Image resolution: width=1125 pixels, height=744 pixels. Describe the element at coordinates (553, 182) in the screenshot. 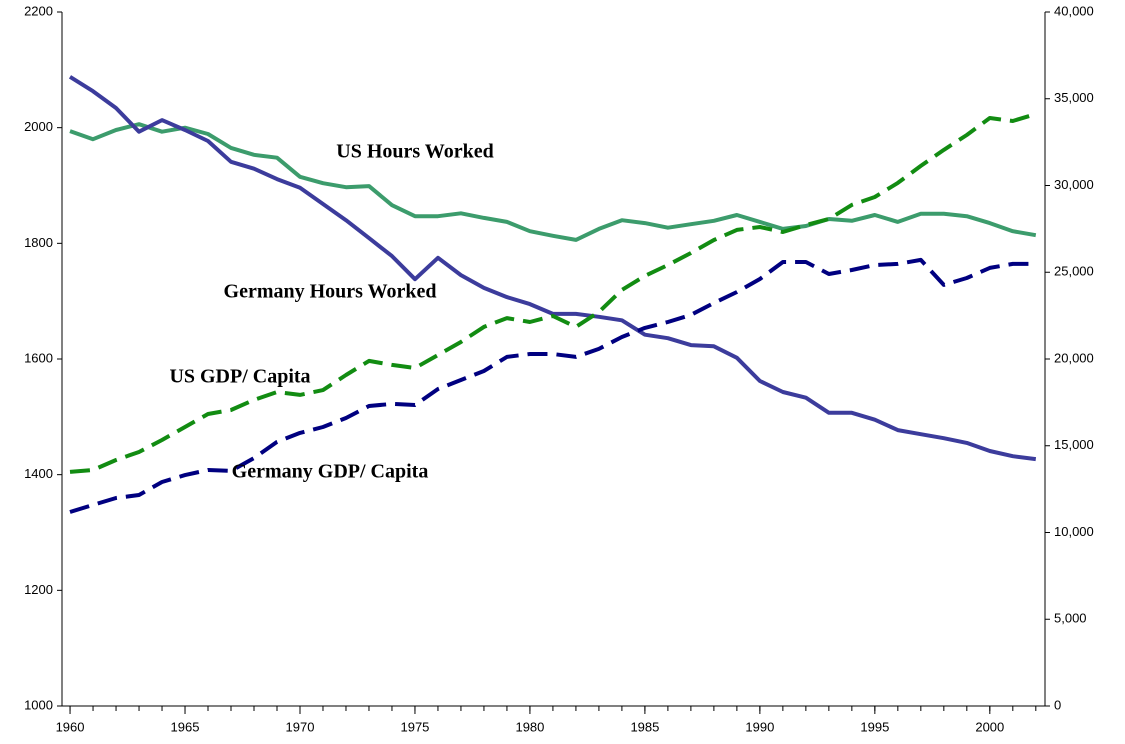

I see `series-line` at that location.